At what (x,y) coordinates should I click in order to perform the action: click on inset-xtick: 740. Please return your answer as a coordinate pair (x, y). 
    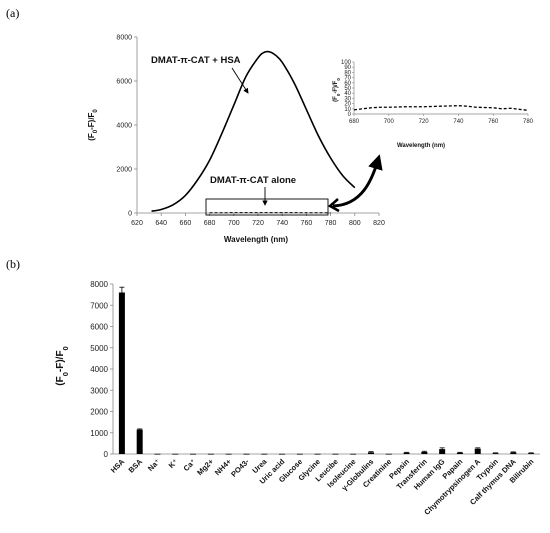
    Looking at the image, I should click on (458, 122).